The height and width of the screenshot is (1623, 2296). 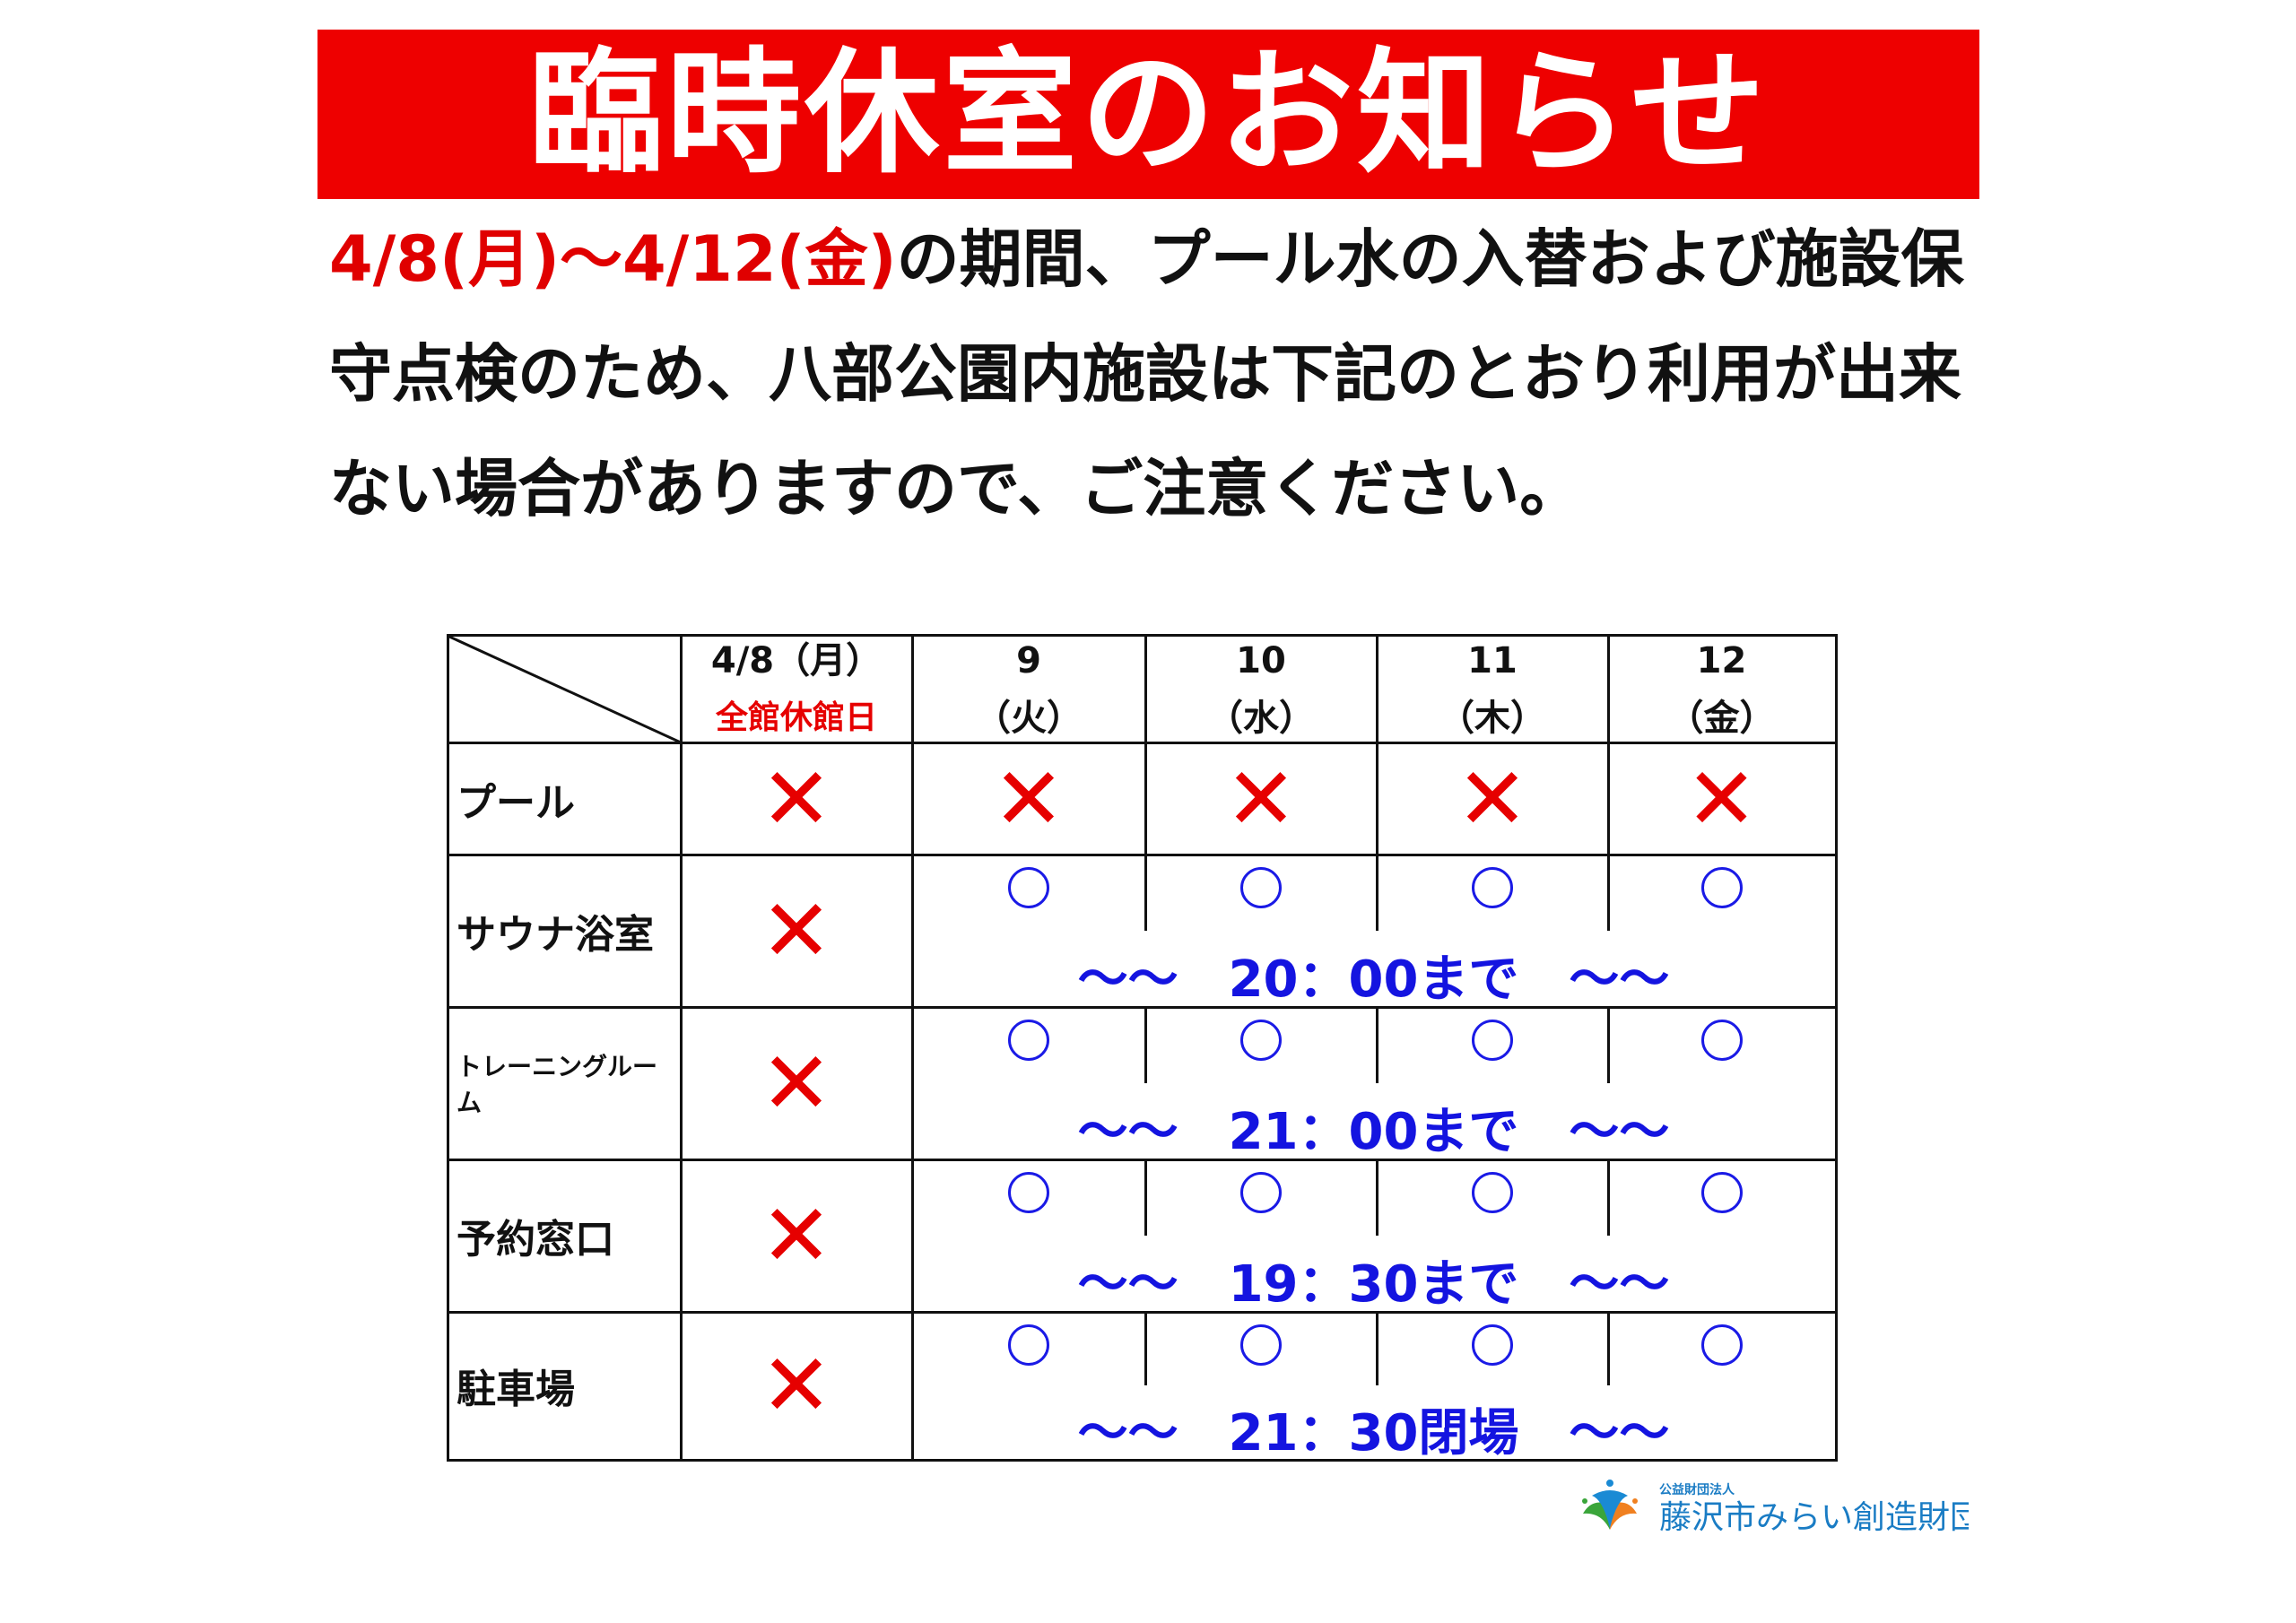 What do you see at coordinates (535, 1240) in the screenshot?
I see `facility-label: 予約窓口` at bounding box center [535, 1240].